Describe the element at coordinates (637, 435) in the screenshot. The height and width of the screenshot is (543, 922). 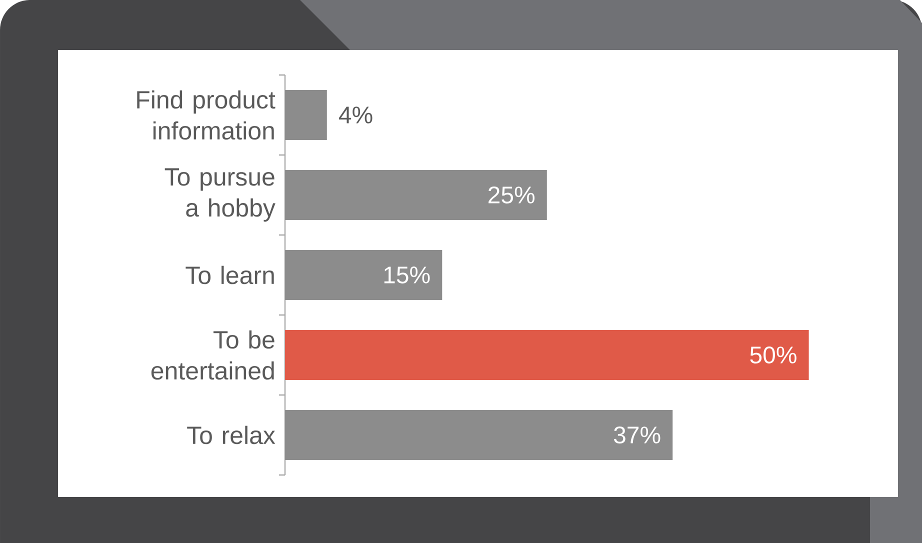
I see `data-label: 37%` at that location.